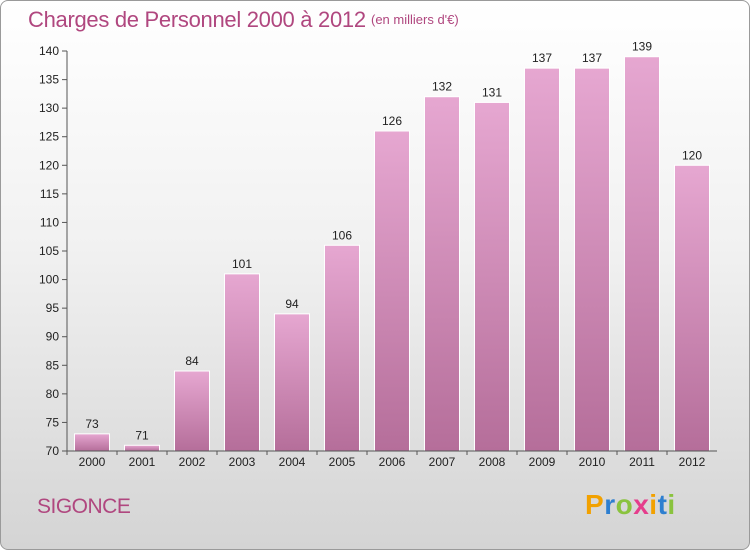 This screenshot has width=750, height=550. Describe the element at coordinates (242, 462) in the screenshot. I see `x-tick-label-2003: 2003` at that location.